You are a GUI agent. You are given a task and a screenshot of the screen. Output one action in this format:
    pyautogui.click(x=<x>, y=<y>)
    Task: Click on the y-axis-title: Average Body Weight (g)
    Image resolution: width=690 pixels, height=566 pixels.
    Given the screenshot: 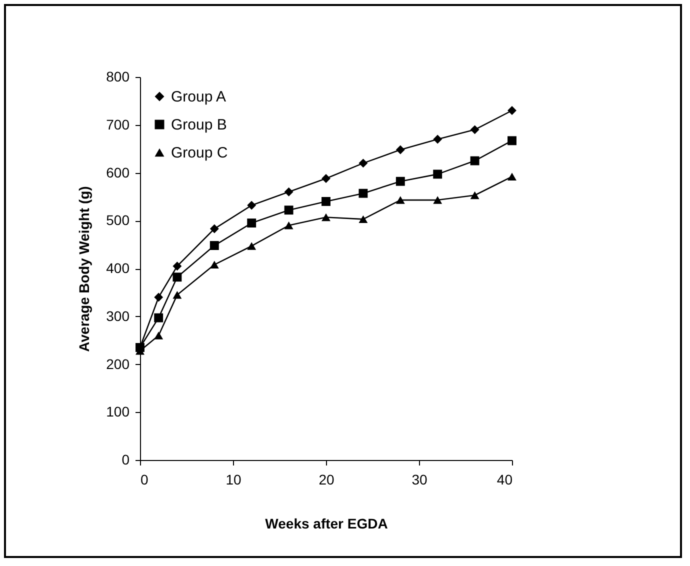 What is the action you would take?
    pyautogui.click(x=84, y=269)
    